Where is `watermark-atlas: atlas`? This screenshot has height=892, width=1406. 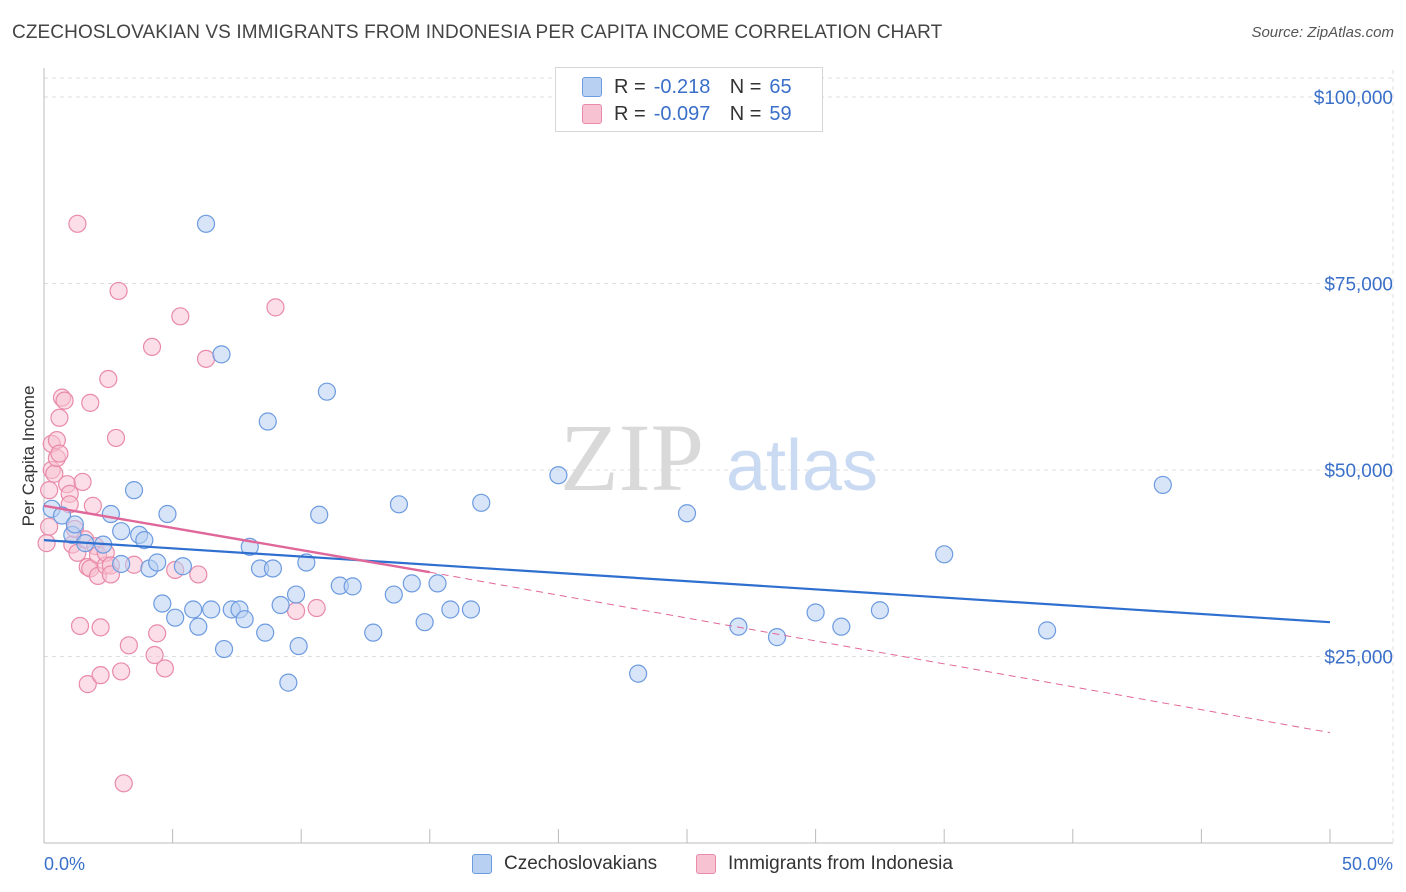
watermark-atlas: atlas is located at coordinates (802, 466).